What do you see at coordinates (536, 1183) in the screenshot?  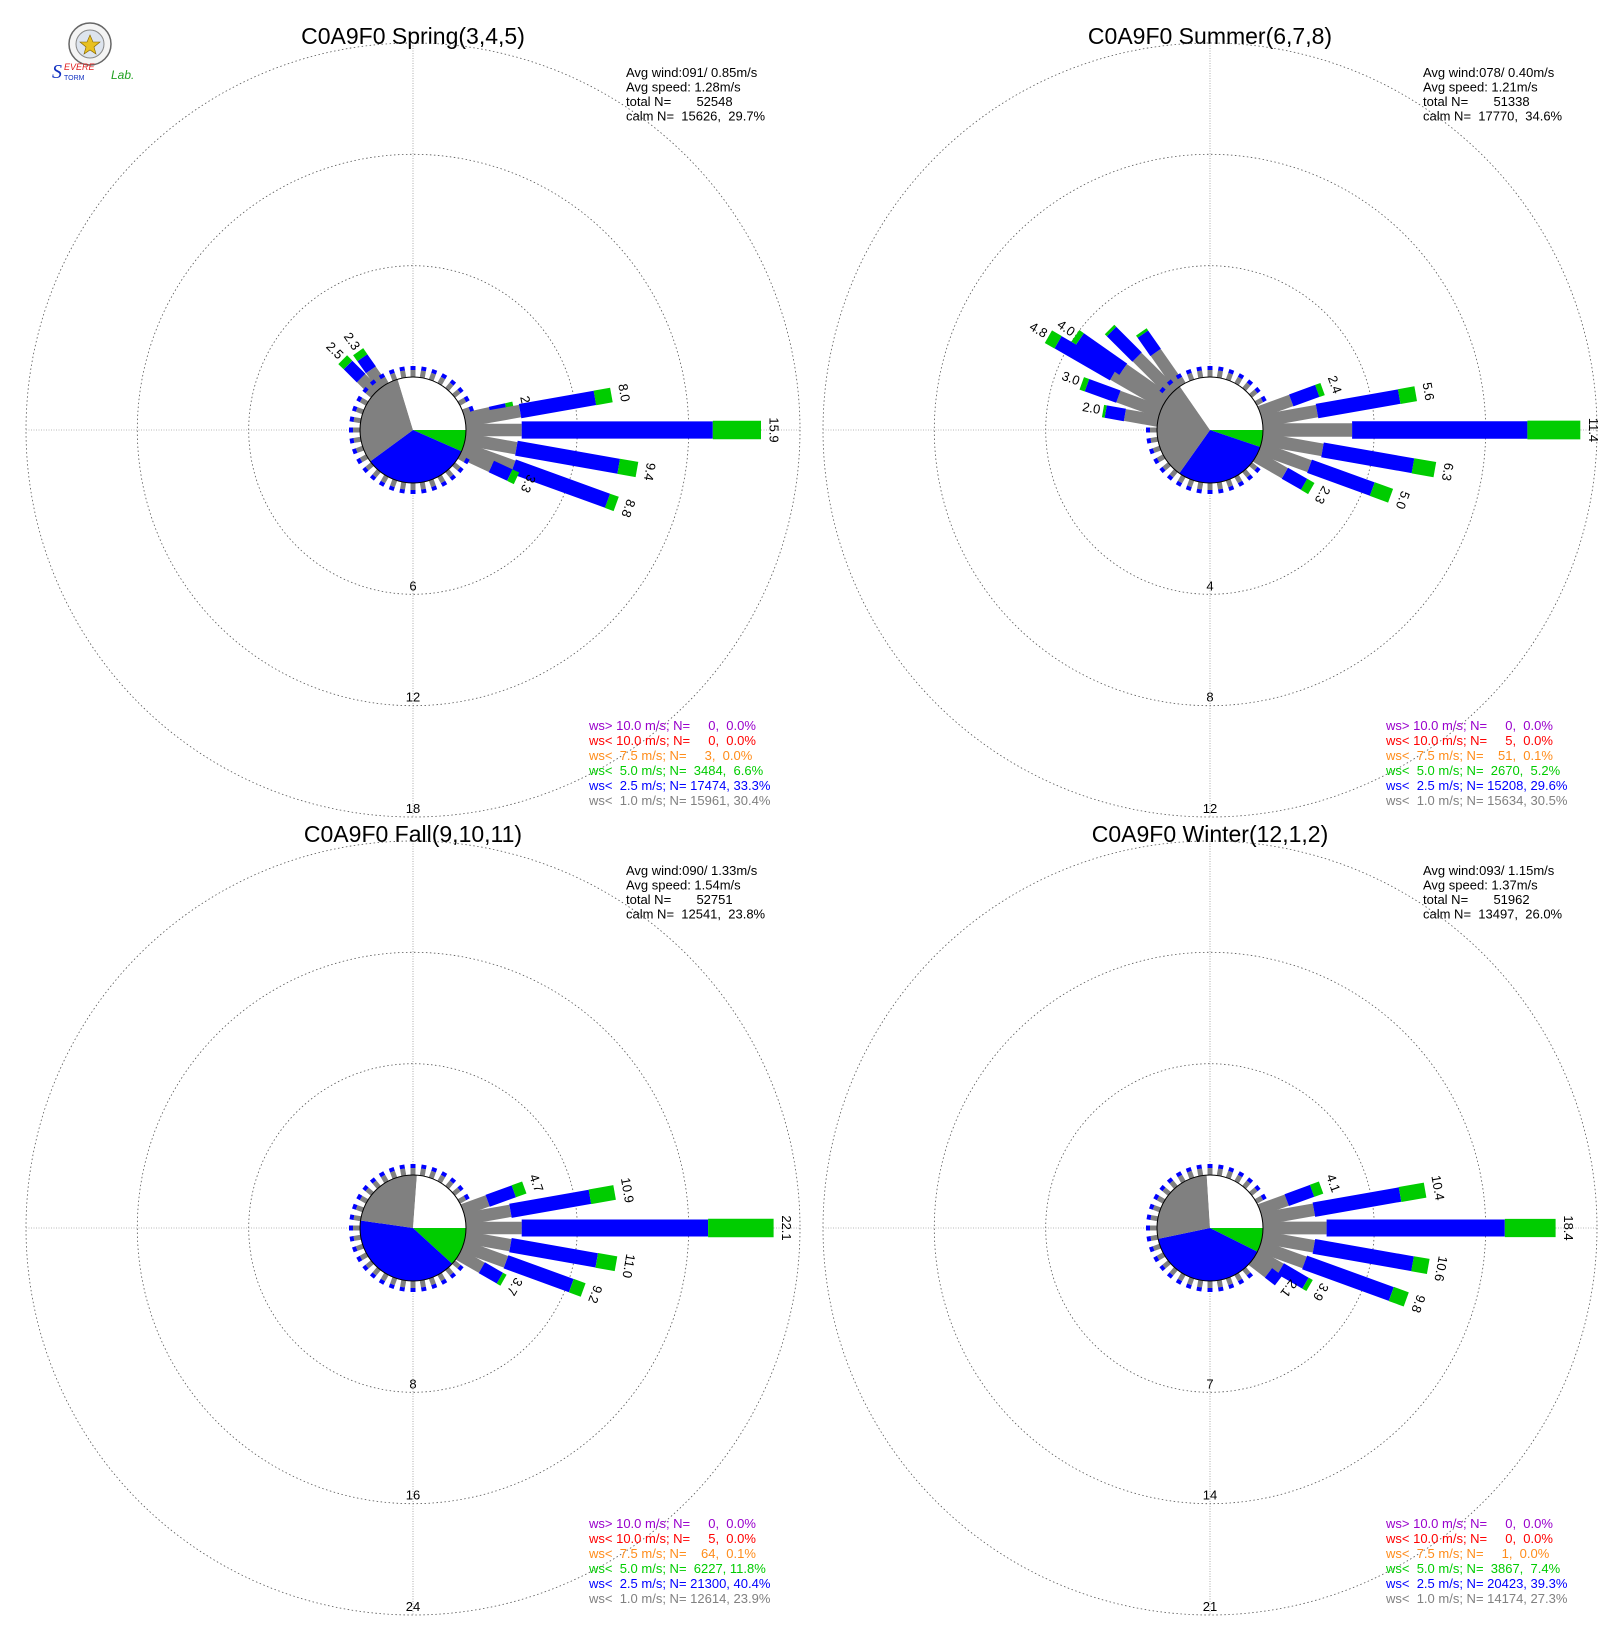 I see `petal-value-label: 4.7` at bounding box center [536, 1183].